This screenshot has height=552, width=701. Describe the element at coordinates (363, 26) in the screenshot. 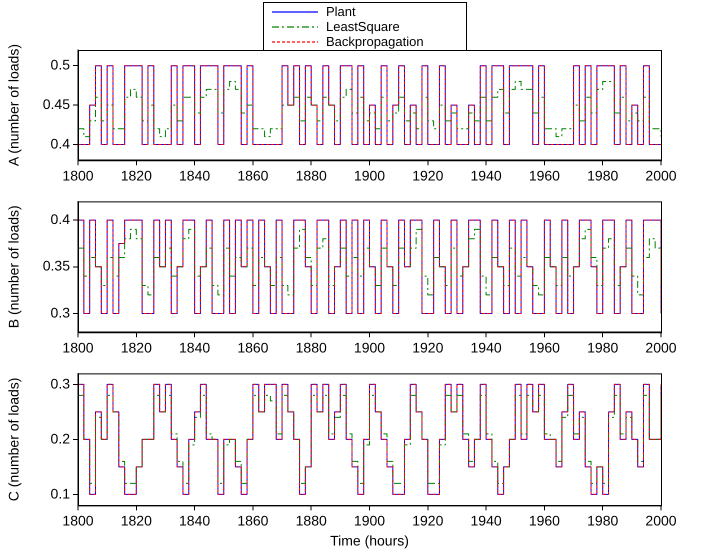

I see `legend-label: LeastSquare` at that location.